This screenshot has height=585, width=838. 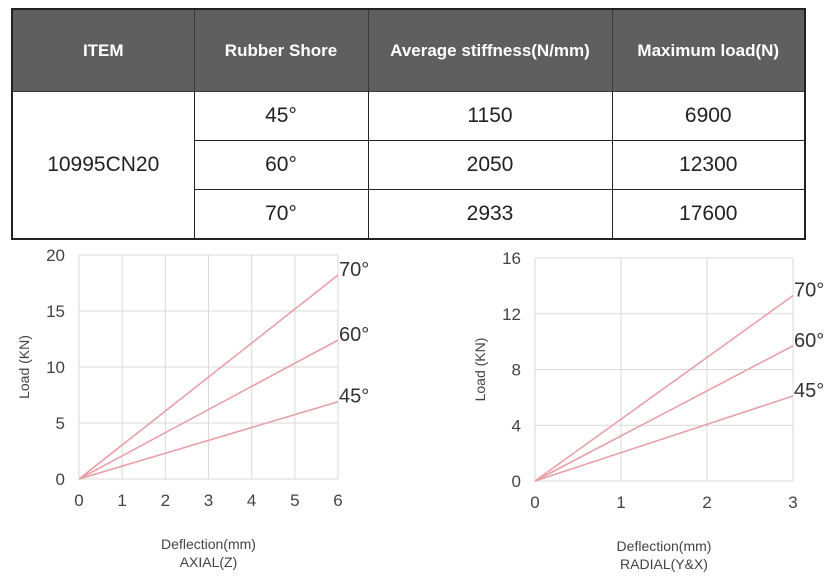 What do you see at coordinates (281, 214) in the screenshot?
I see `shore-cell: 70°` at bounding box center [281, 214].